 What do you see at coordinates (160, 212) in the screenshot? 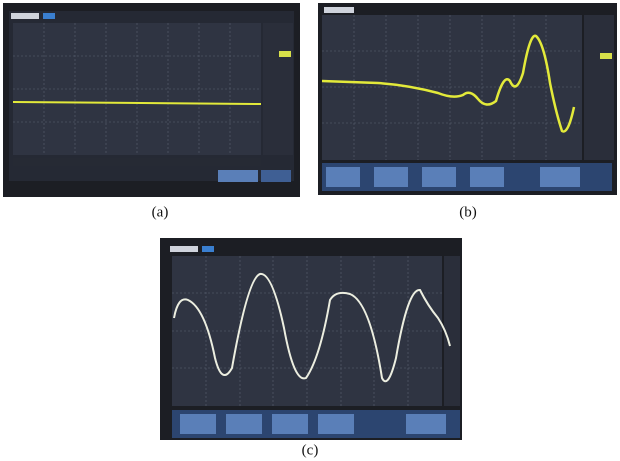
I see `caption: (a)` at bounding box center [160, 212].